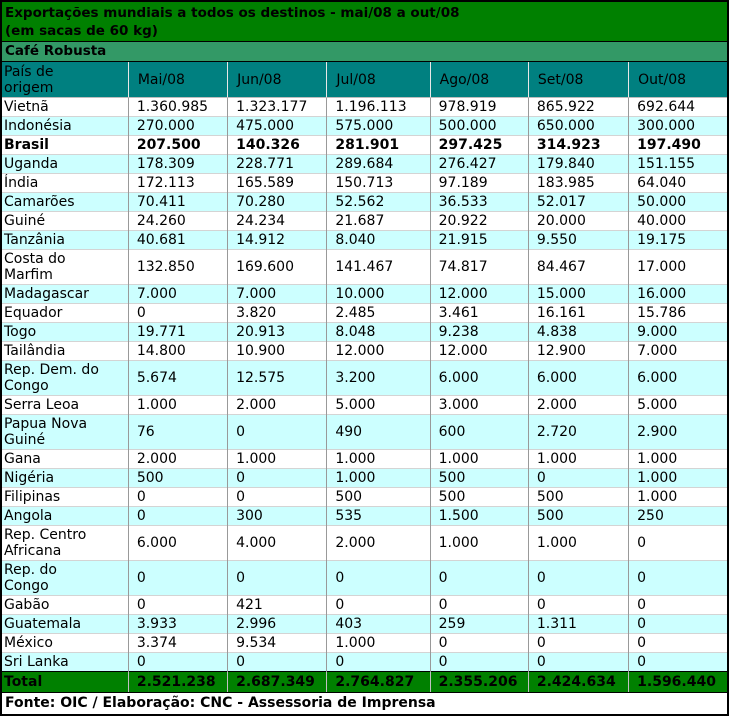 This screenshot has height=716, width=729. What do you see at coordinates (32, 497) in the screenshot?
I see `country-name: Filipinas` at bounding box center [32, 497].